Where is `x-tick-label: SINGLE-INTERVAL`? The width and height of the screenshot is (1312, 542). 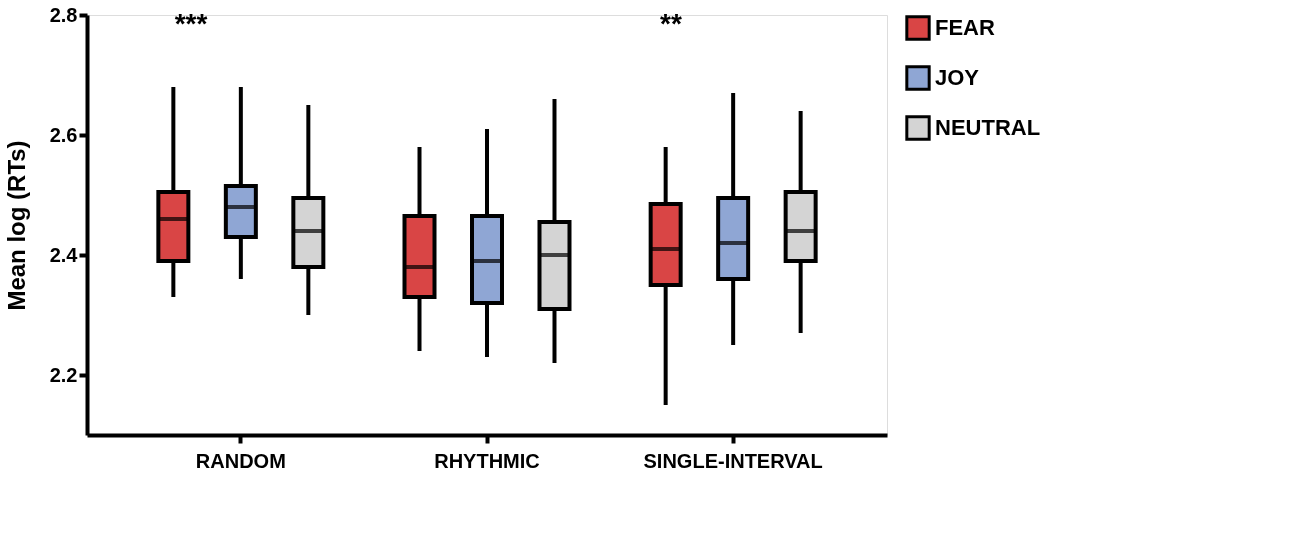
x-tick-label: SINGLE-INTERVAL is located at coordinates (733, 460).